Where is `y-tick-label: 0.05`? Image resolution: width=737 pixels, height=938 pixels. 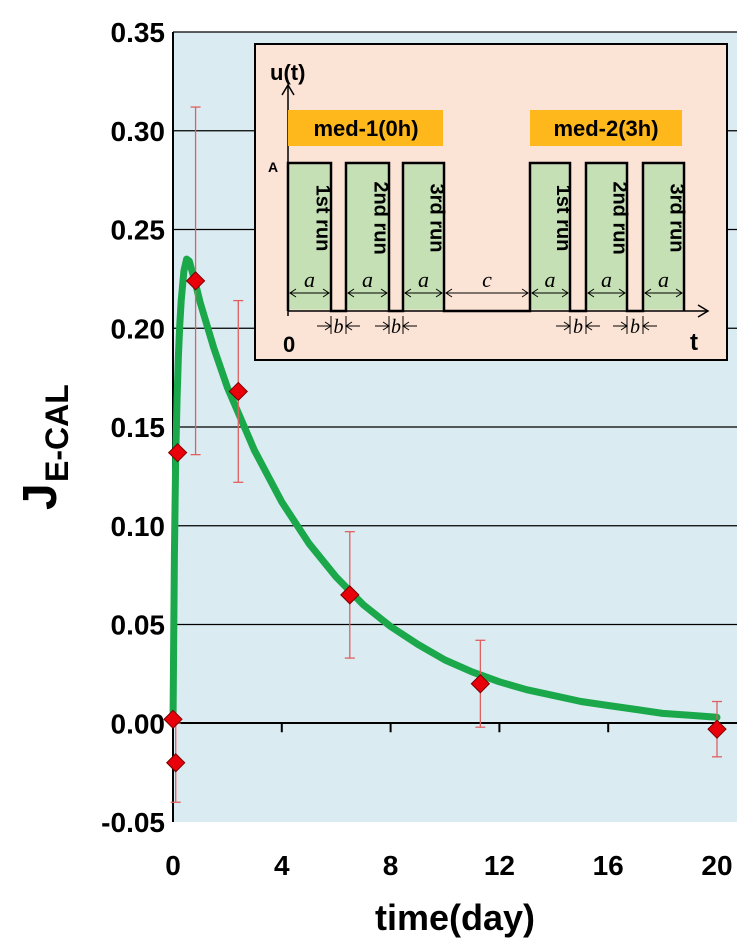 y-tick-label: 0.05 is located at coordinates (138, 625).